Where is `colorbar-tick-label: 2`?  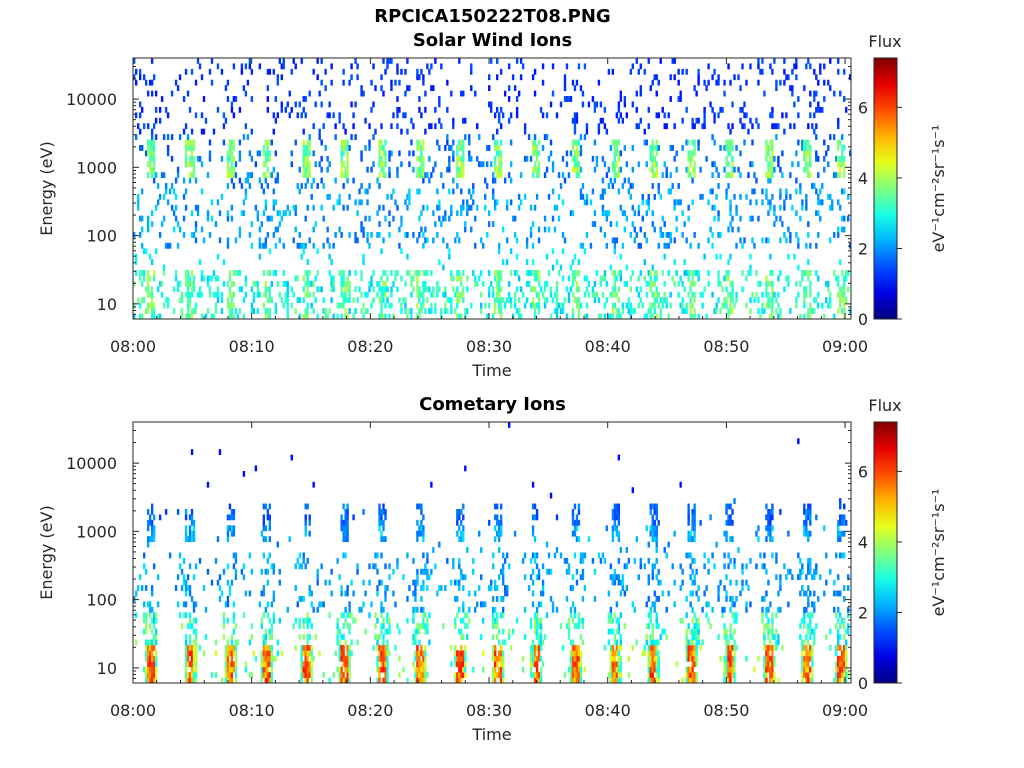
colorbar-tick-label: 2 is located at coordinates (863, 248).